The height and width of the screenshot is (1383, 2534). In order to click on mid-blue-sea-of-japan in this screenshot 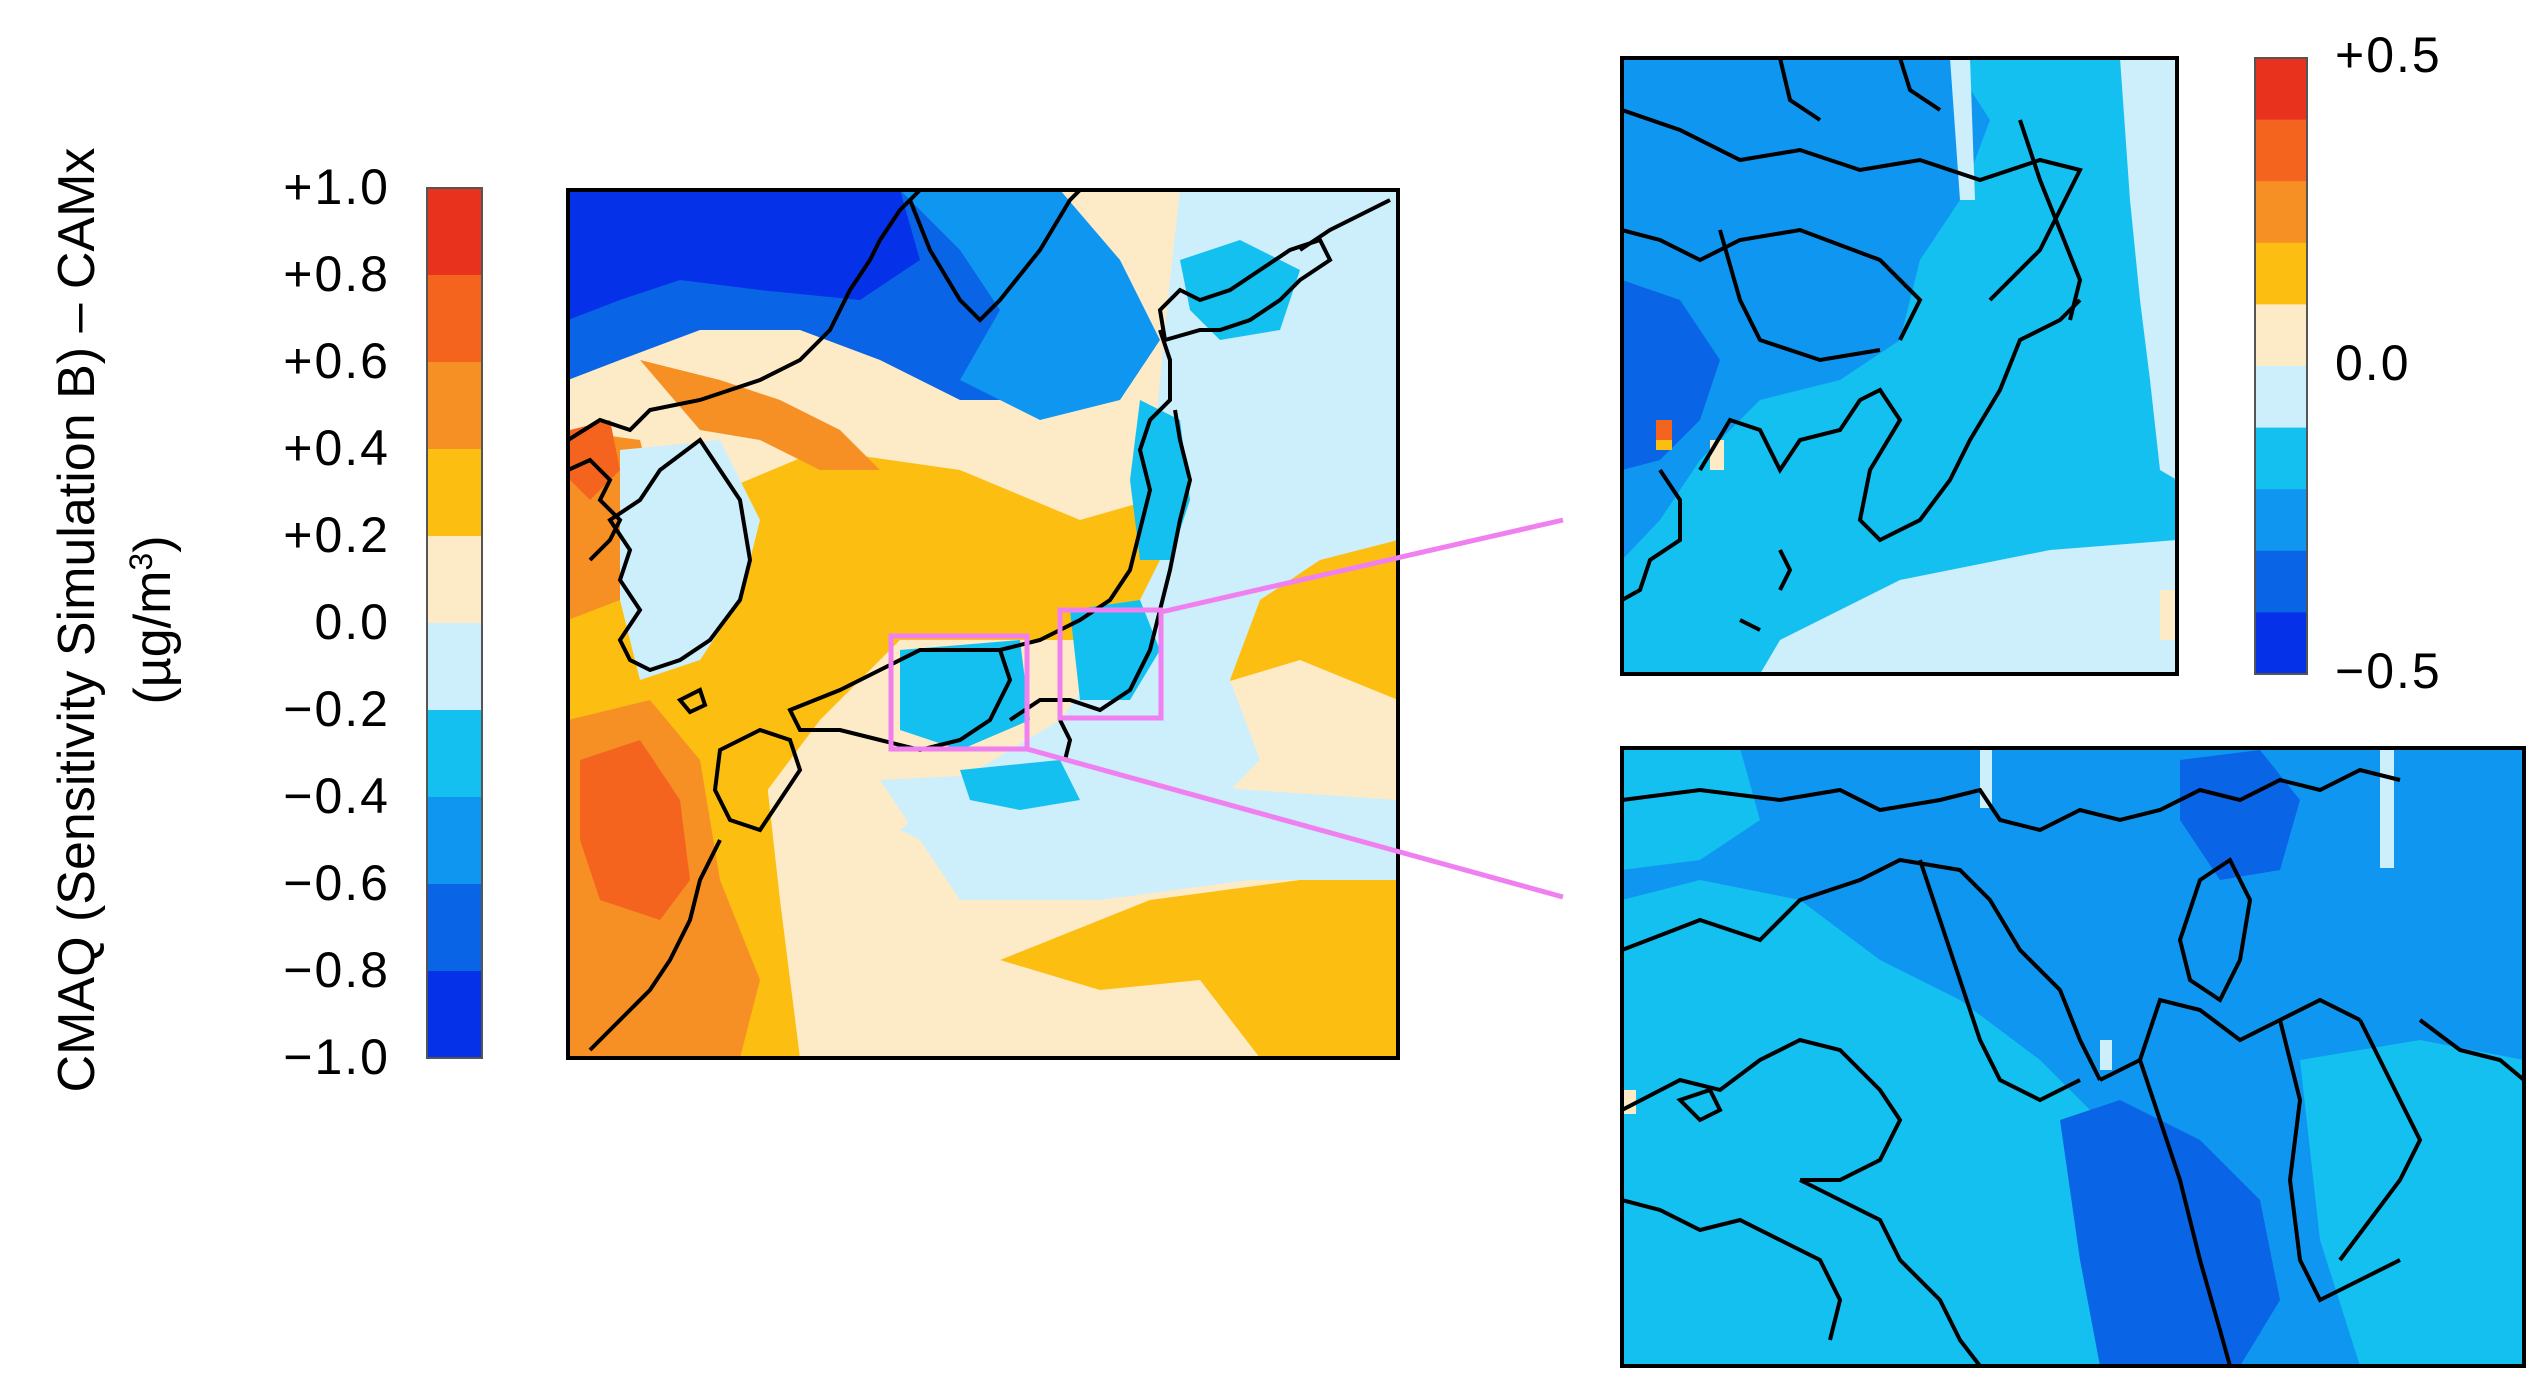, I will do `click(1030, 305)`.